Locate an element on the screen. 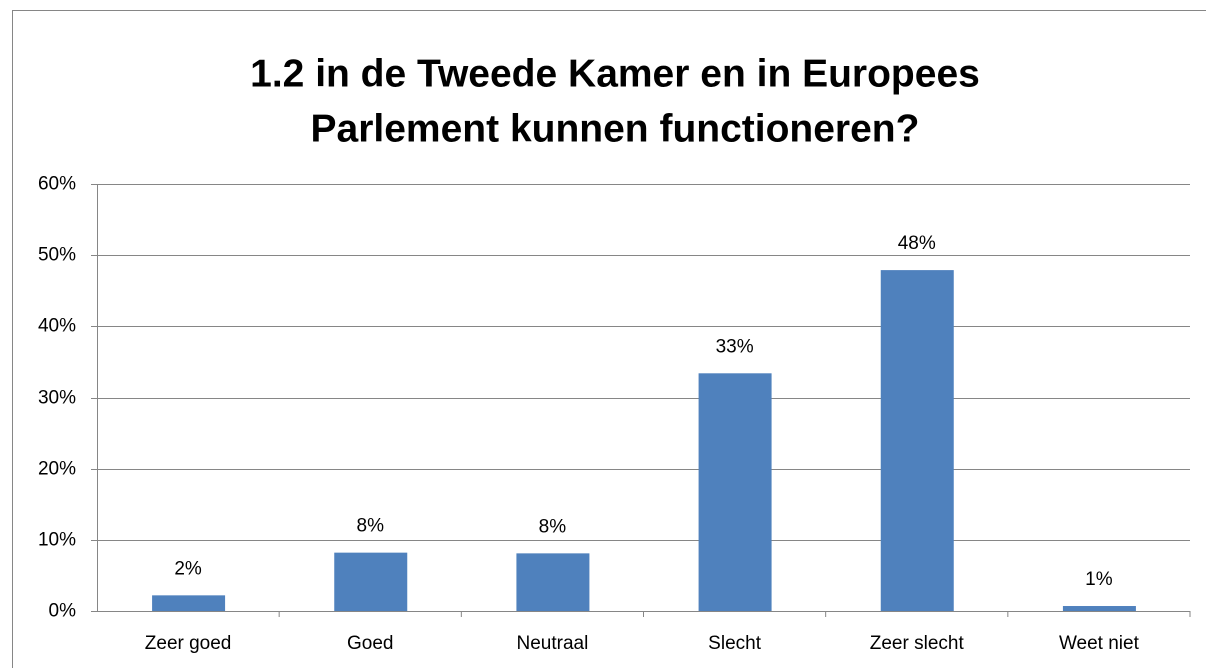  data-label: 2% is located at coordinates (188, 568).